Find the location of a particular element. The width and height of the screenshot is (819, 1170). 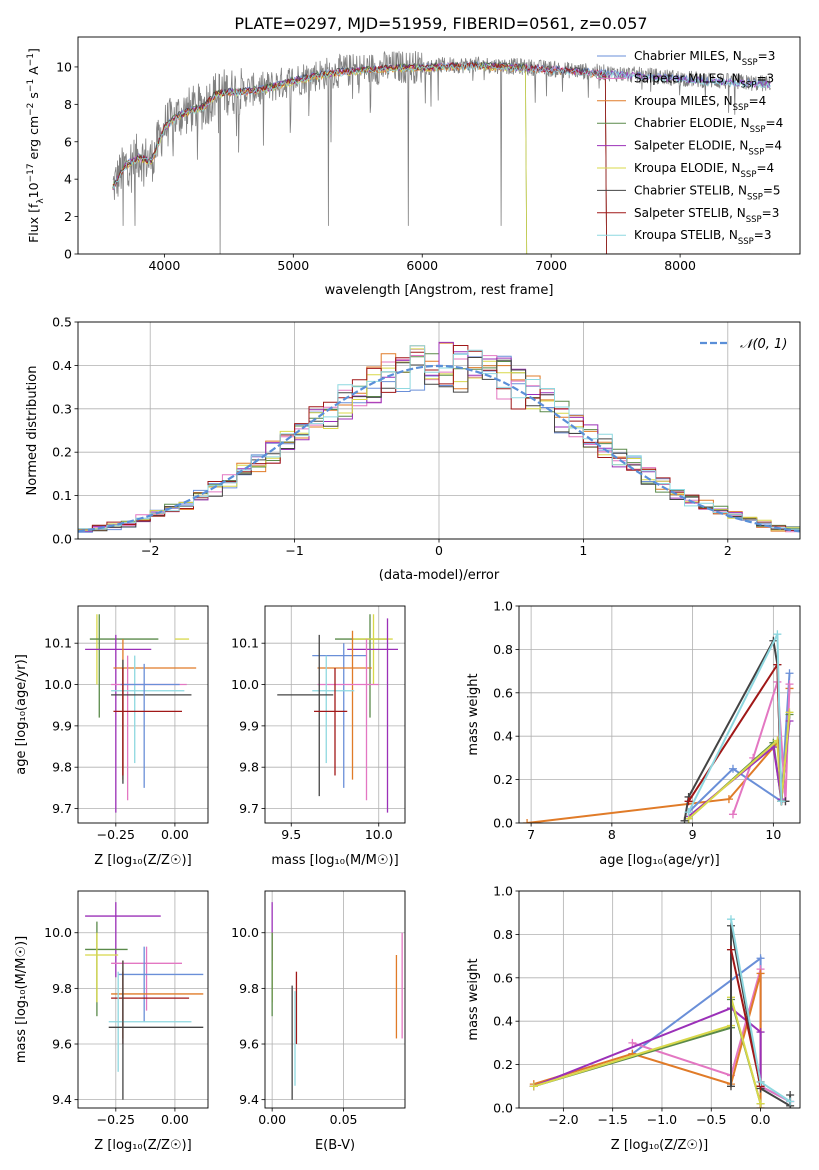

y-tick-label: 10 is located at coordinates (64, 66).